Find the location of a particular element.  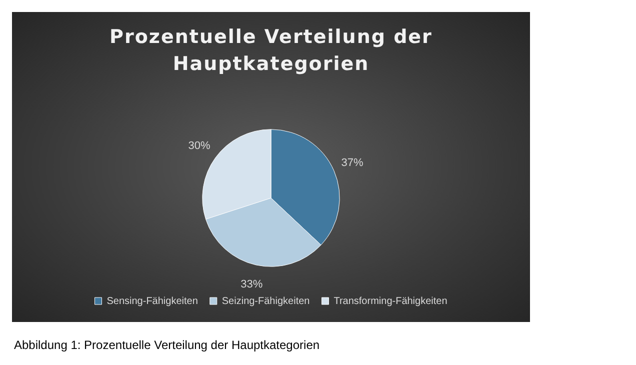

data-label: 30% is located at coordinates (199, 146).